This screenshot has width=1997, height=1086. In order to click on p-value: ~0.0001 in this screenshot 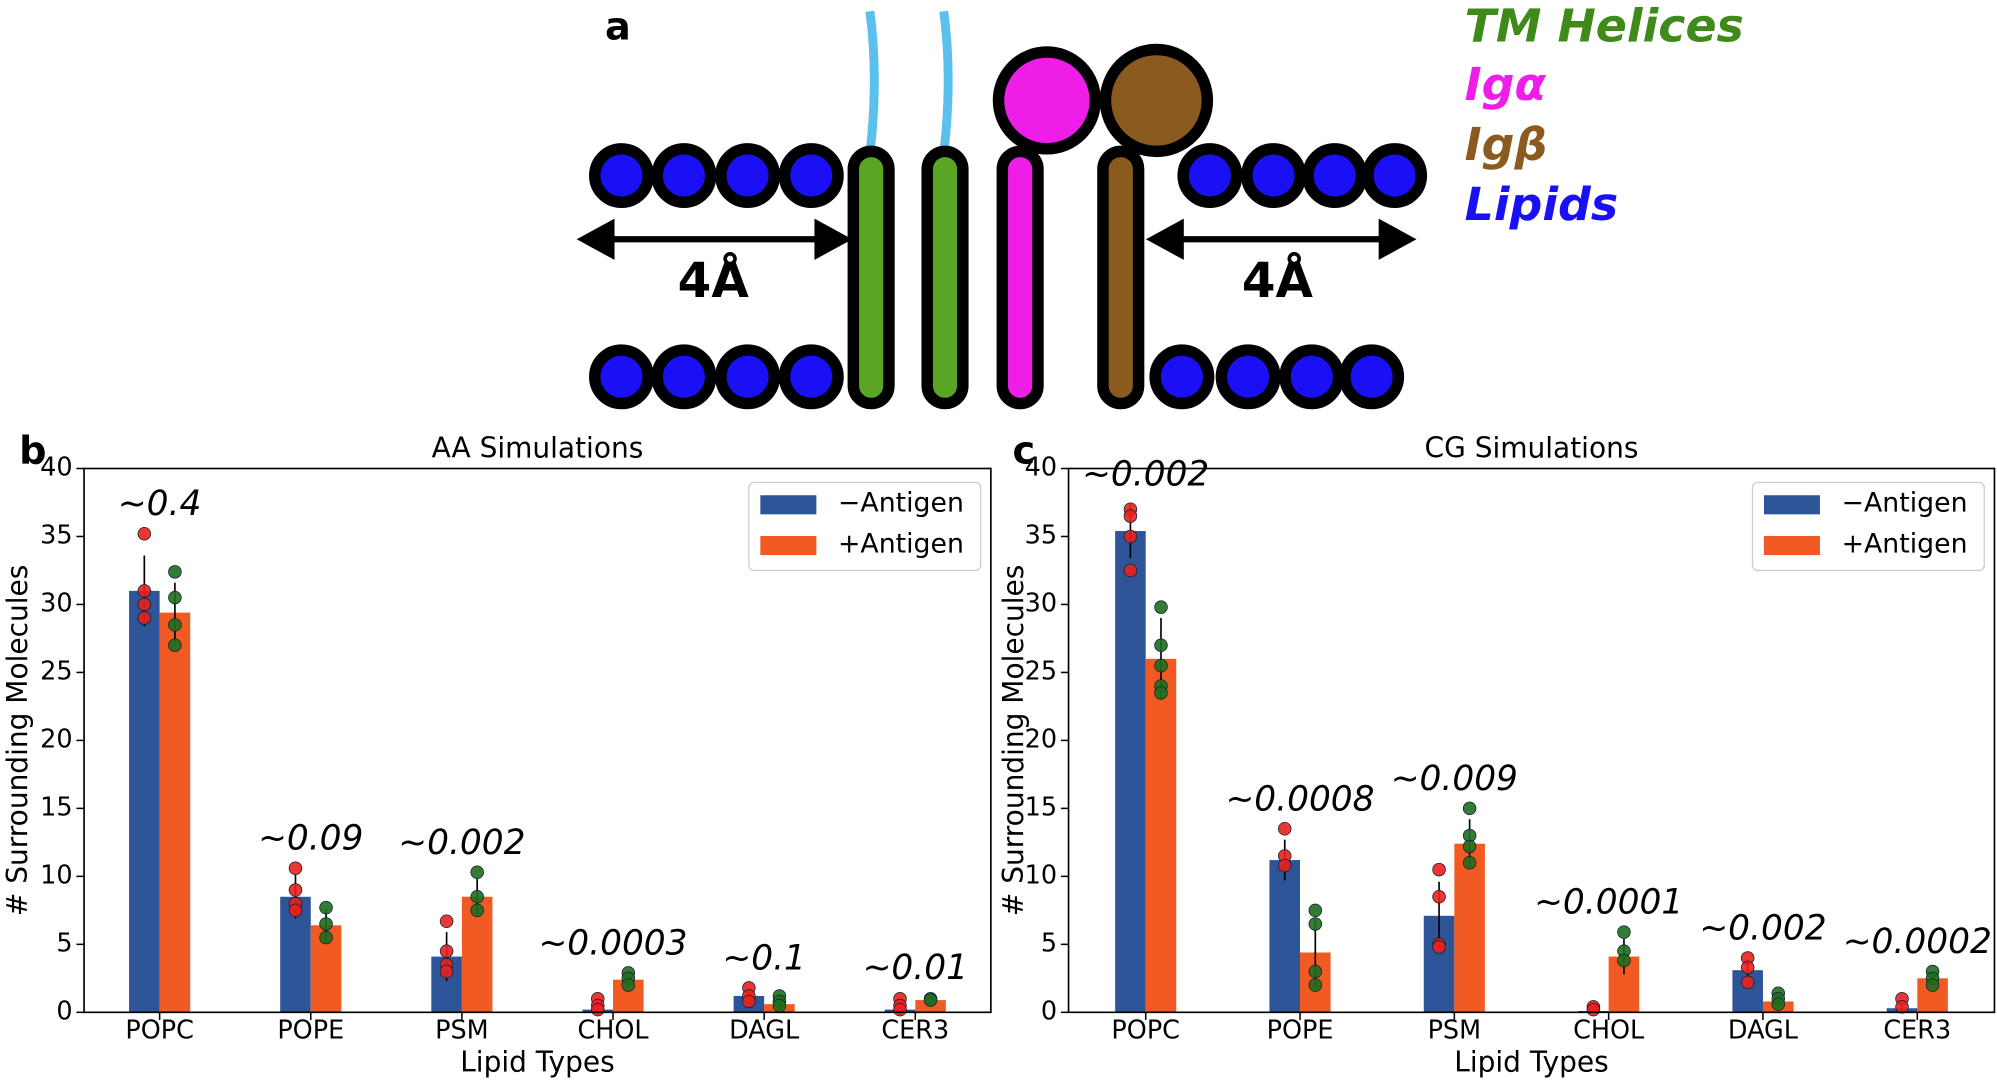, I will do `click(1608, 903)`.